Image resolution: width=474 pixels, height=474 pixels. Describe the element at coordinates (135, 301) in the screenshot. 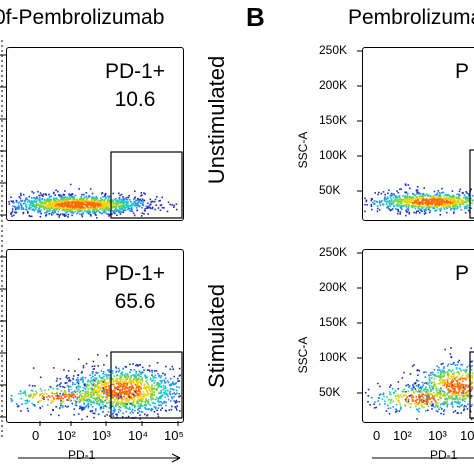

I see `panel-a-bottom-gate-value: 65.6` at that location.